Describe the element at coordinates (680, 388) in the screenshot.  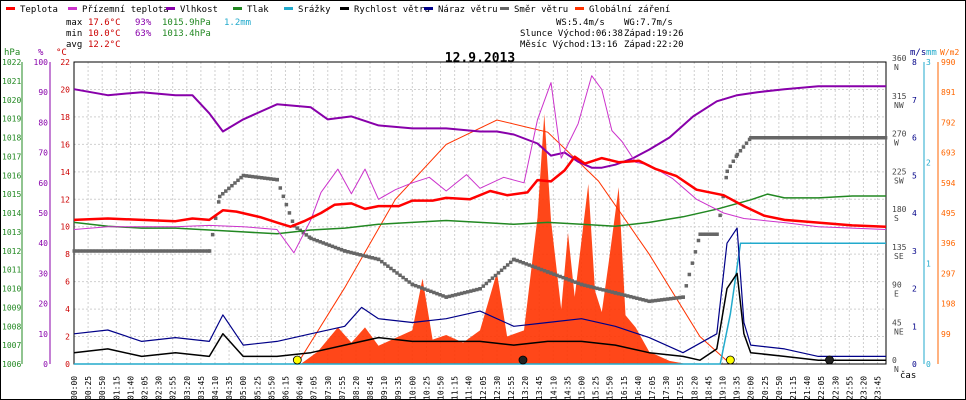
I see `x-tick-label: 17:55` at that location.